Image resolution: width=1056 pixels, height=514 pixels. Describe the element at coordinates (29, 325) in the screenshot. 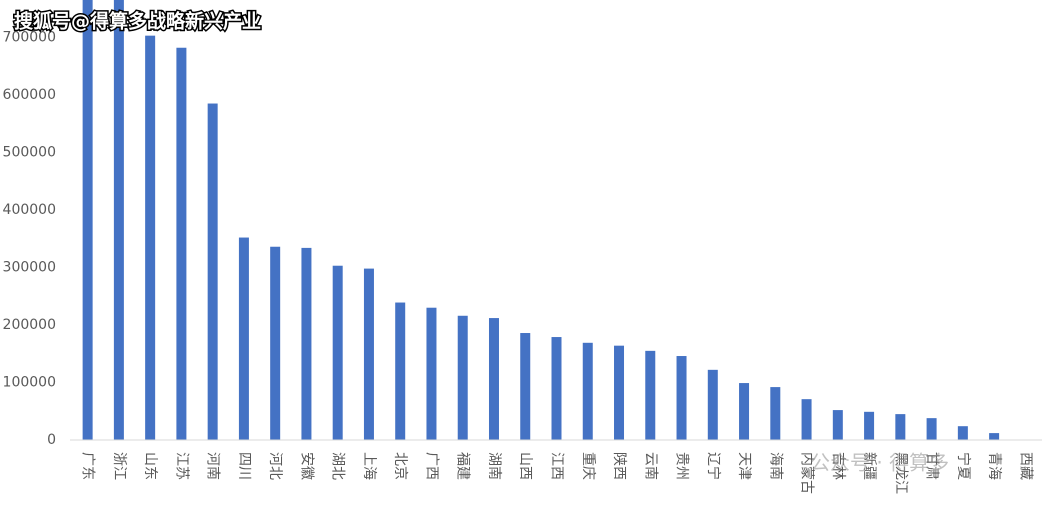

I see `y-tick-label: 200000` at that location.